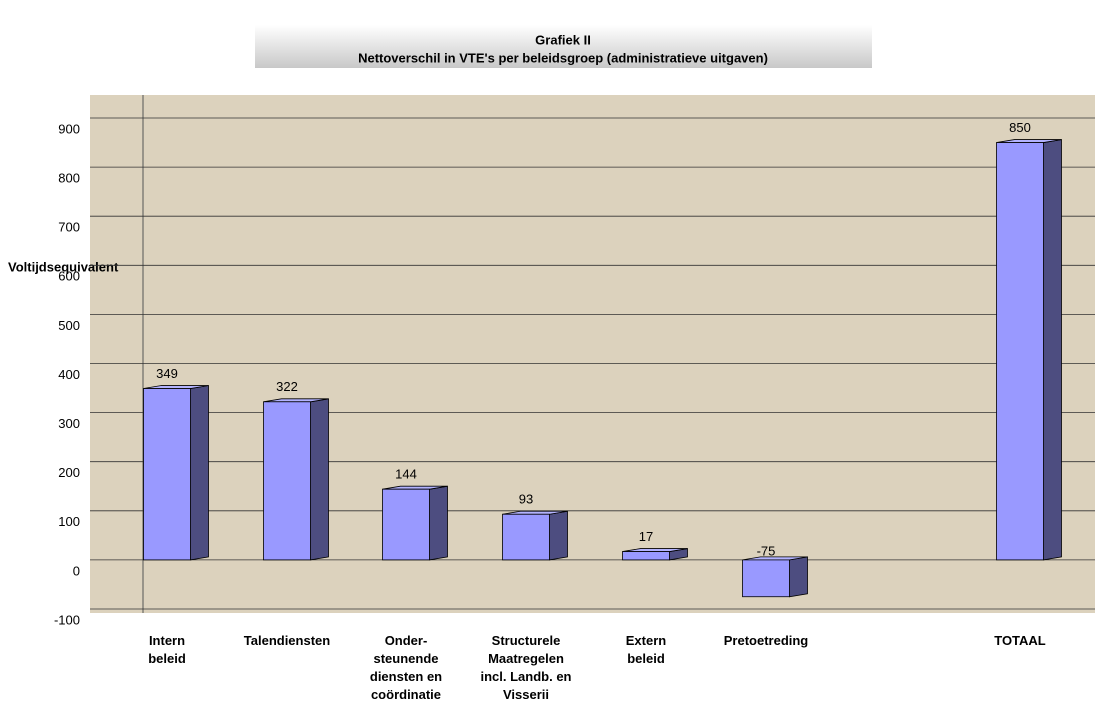 This screenshot has height=713, width=1098. I want to click on x-tick-label: Pretoetreding, so click(766, 640).